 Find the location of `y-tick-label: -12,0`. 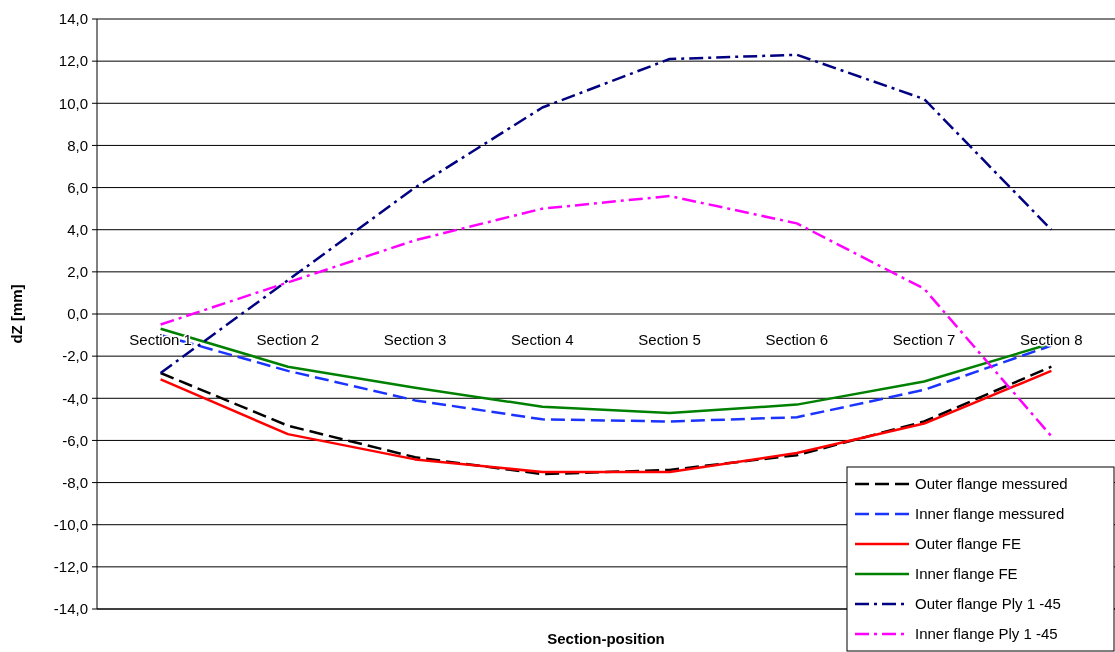

y-tick-label: -12,0 is located at coordinates (70, 567).